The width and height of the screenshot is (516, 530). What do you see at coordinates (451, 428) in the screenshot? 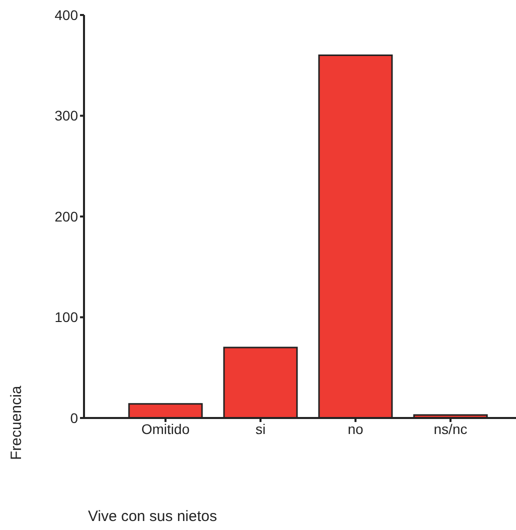
I see `x-tick-label: ns/nc` at bounding box center [451, 428].